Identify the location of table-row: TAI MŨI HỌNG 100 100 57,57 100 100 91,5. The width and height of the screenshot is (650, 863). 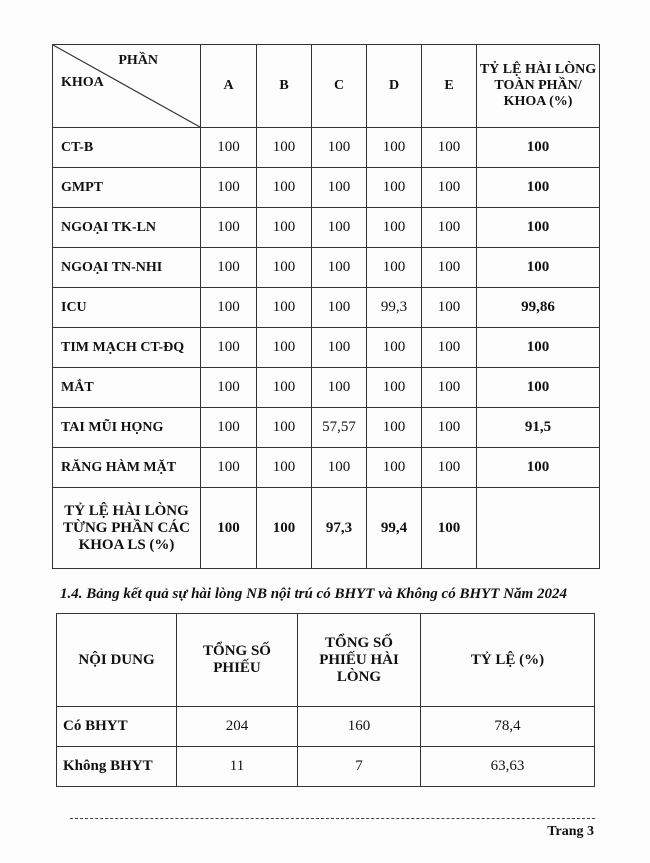
(326, 427).